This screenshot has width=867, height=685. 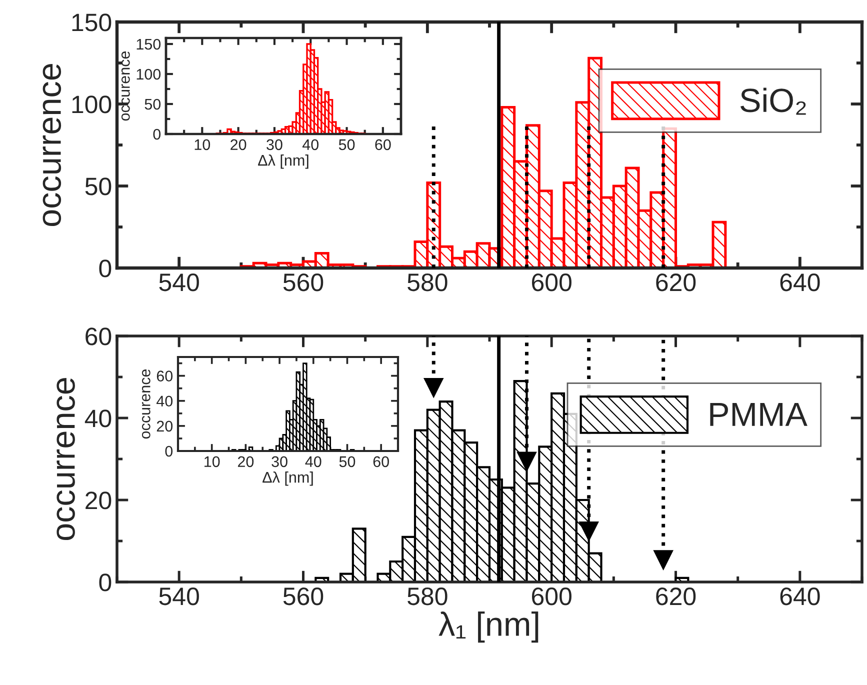 I want to click on x-axis-title: λ₁ [nm], so click(x=488, y=627).